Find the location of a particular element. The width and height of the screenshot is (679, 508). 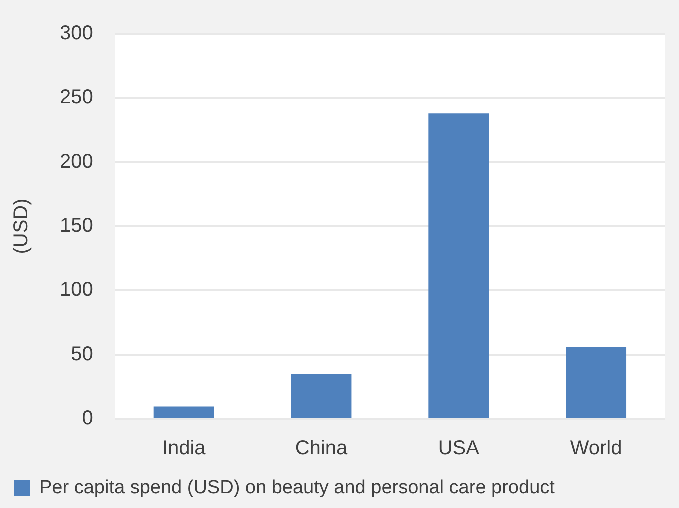

x-tick-label: India is located at coordinates (184, 449).